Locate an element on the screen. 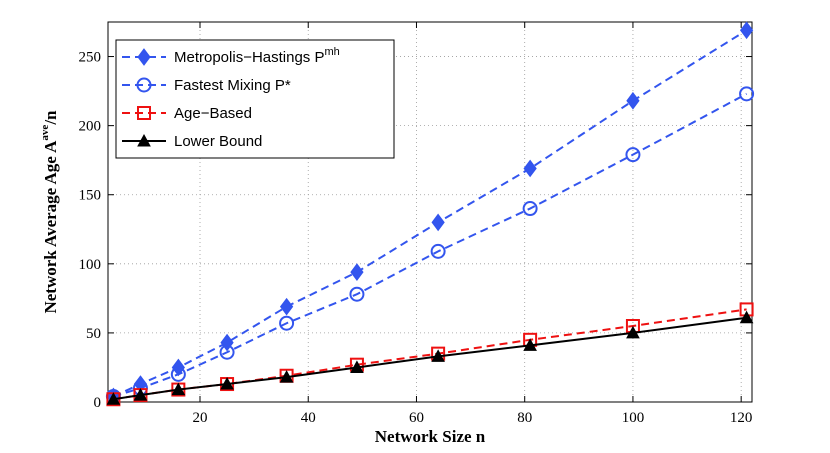 The image size is (830, 453). legend-entry: Lower Bound is located at coordinates (192, 141).